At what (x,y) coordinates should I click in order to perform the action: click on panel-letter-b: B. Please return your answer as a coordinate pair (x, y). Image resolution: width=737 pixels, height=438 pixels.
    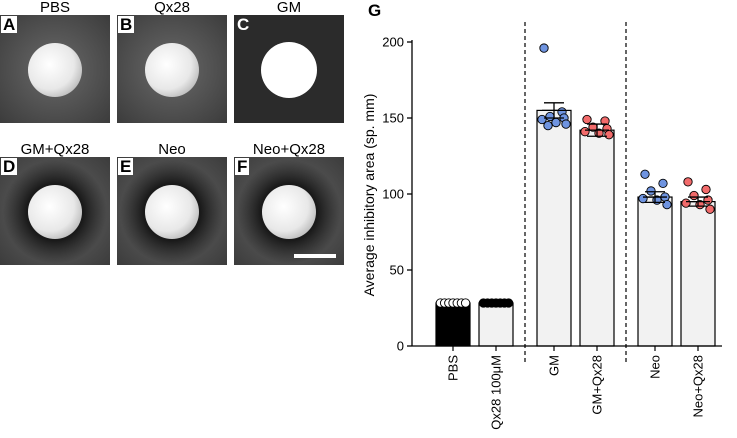
    Looking at the image, I should click on (126, 24).